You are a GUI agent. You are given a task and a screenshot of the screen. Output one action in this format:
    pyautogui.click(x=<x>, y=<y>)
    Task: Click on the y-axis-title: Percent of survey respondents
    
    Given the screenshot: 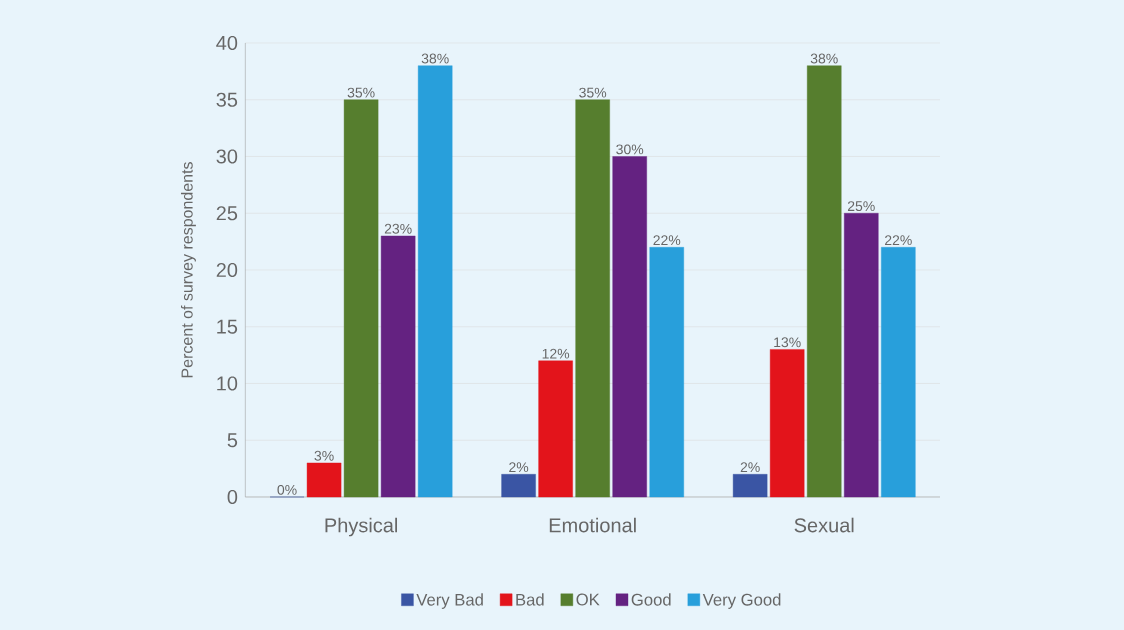 What is the action you would take?
    pyautogui.click(x=188, y=270)
    